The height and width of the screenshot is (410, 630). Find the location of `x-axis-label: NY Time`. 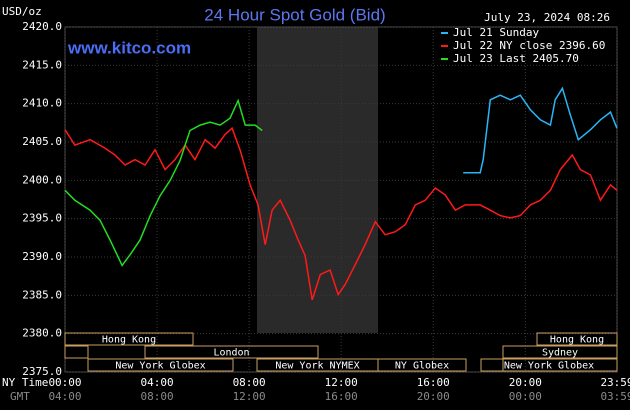

x-axis-label: NY Time is located at coordinates (25, 382).